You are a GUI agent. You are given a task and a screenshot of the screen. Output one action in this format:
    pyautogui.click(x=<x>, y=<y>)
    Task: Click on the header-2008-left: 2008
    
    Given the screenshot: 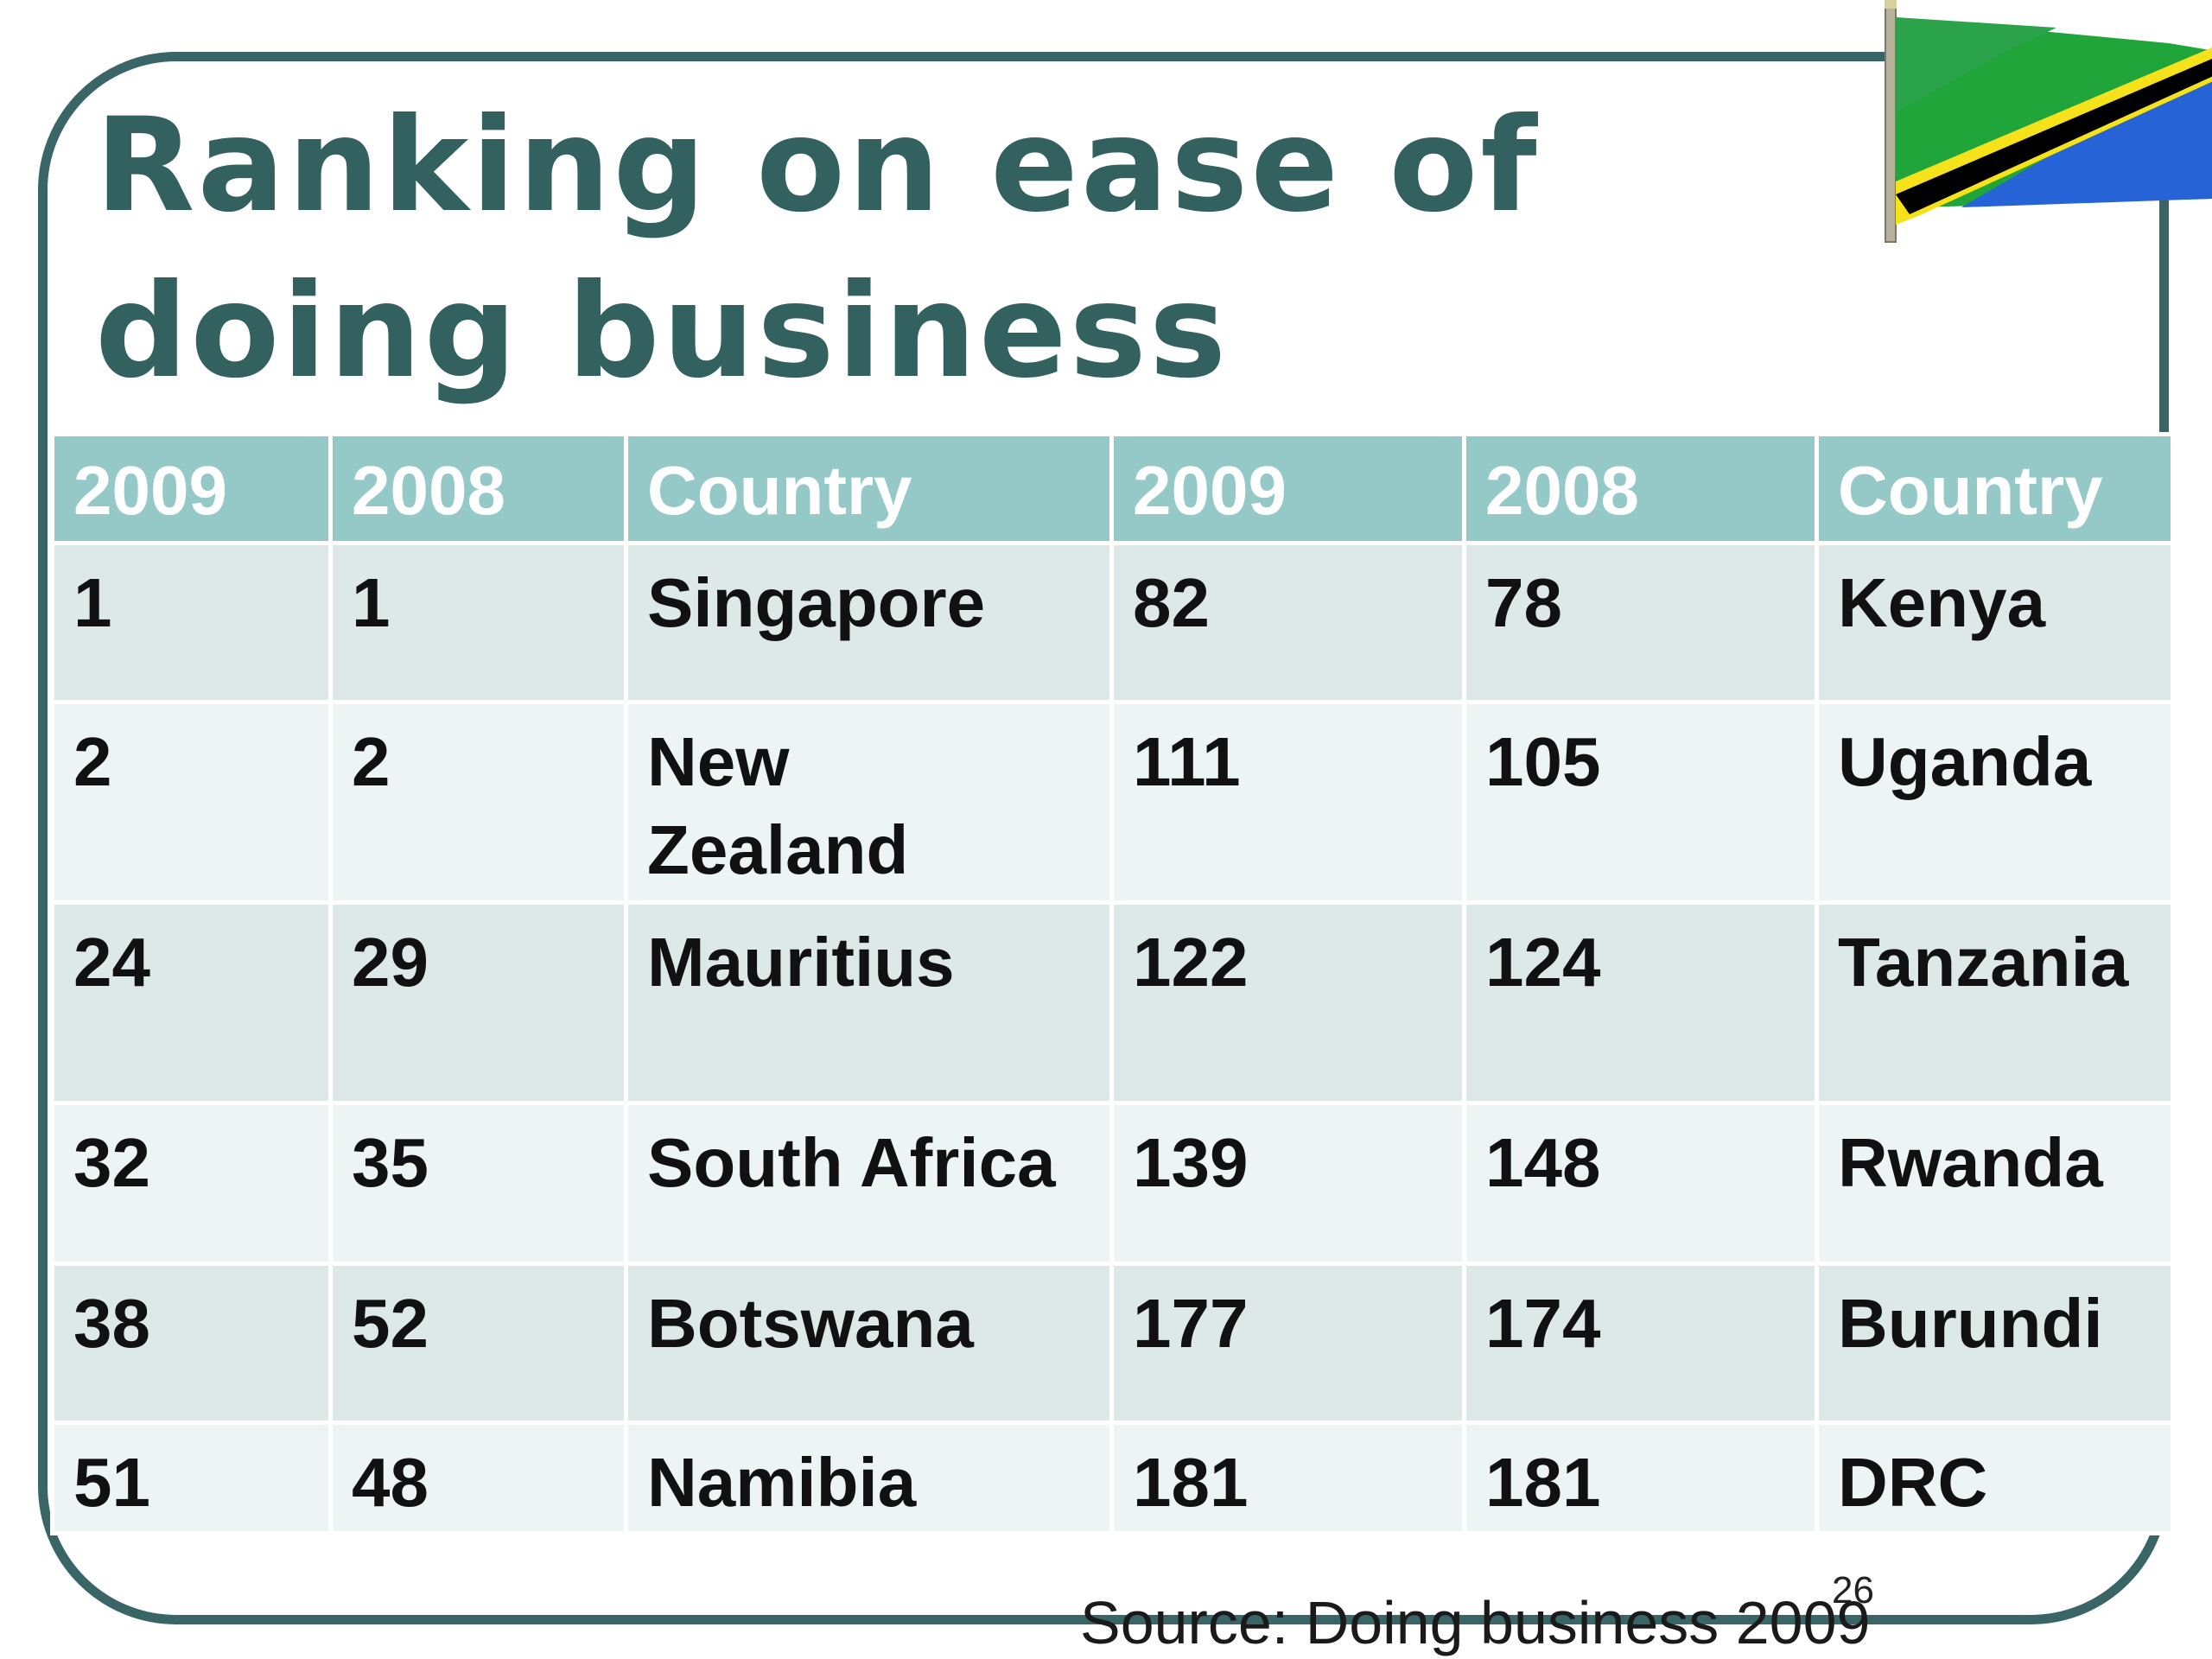 What is the action you would take?
    pyautogui.click(x=478, y=488)
    